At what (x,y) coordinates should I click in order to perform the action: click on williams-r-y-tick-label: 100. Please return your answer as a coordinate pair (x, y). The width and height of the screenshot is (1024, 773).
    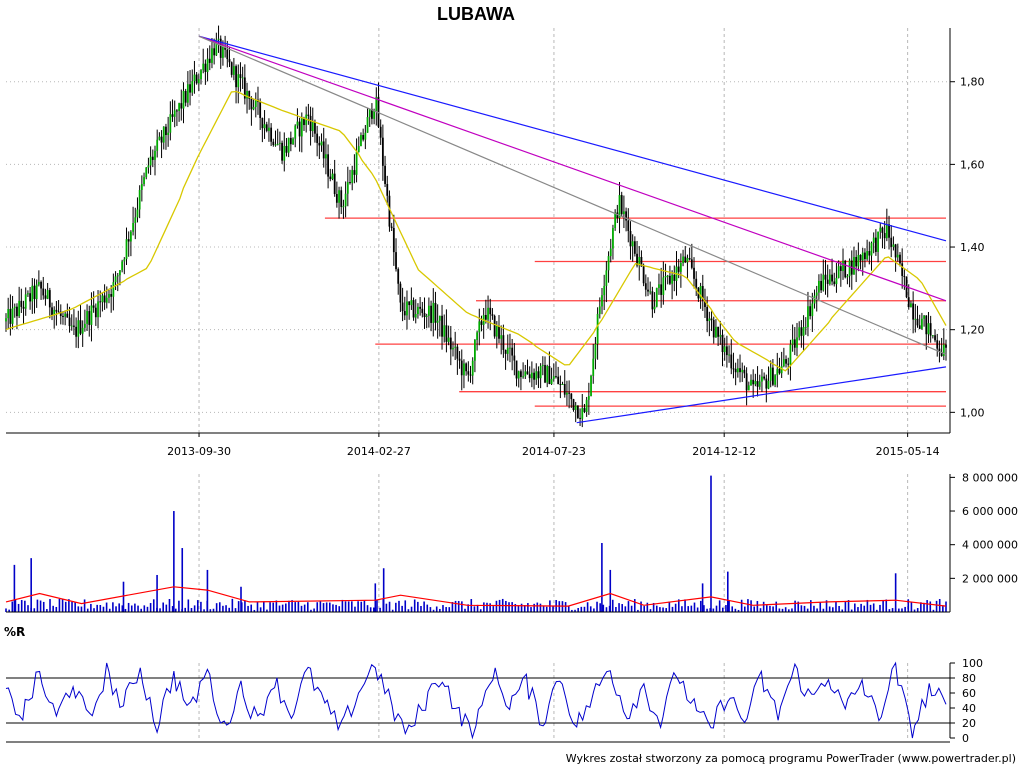
    Looking at the image, I should click on (972, 663).